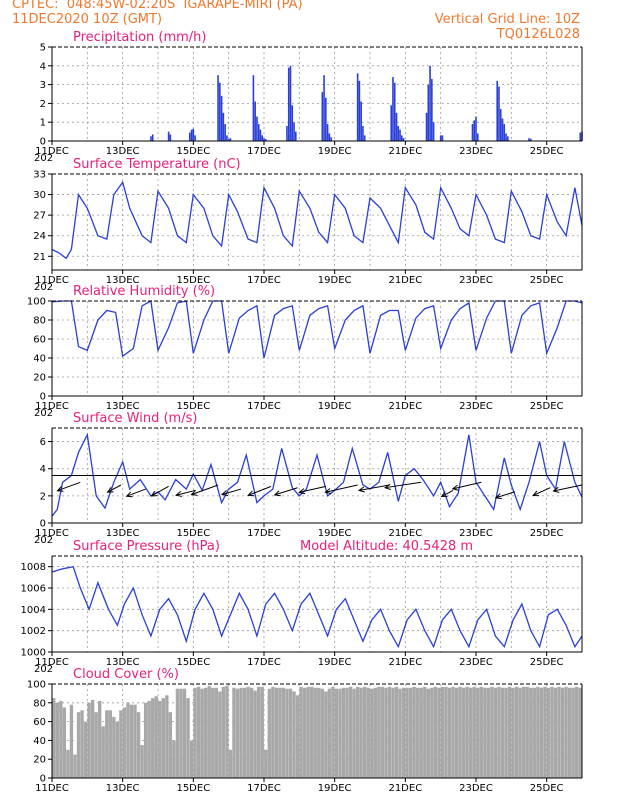  Describe the element at coordinates (476, 662) in the screenshot. I see `panel5-xtick-label: 23DEC` at that location.